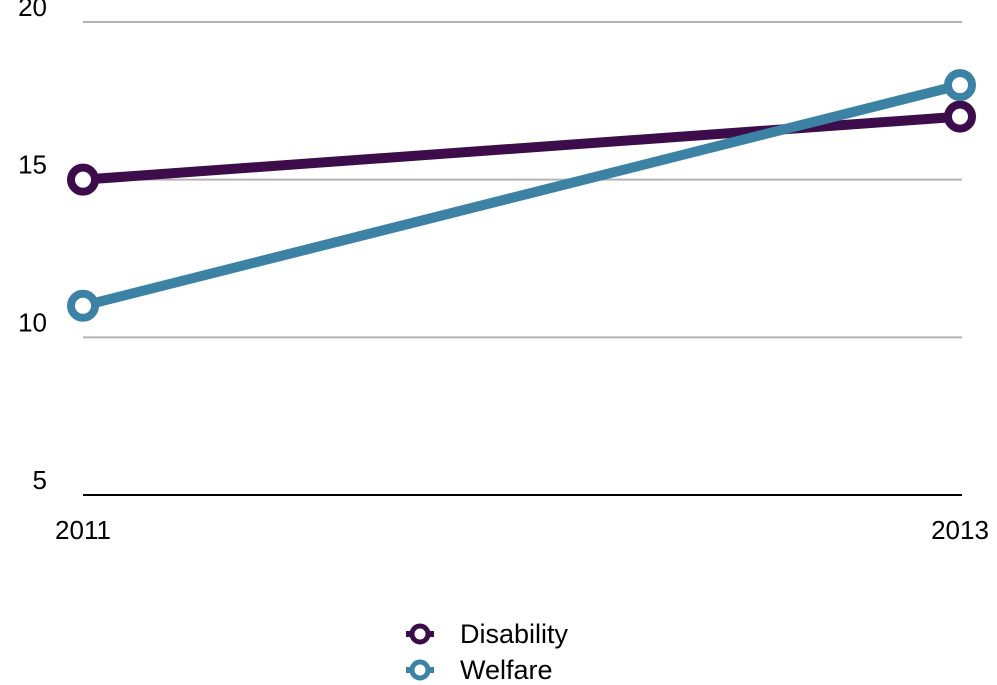 The image size is (997, 685). What do you see at coordinates (960, 530) in the screenshot?
I see `x-tick-label: 2013` at bounding box center [960, 530].